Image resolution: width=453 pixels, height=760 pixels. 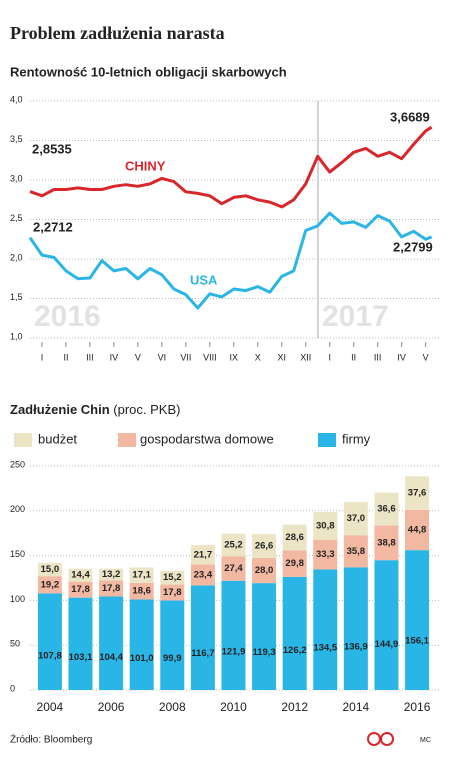 I want to click on credit: MC, so click(x=425, y=740).